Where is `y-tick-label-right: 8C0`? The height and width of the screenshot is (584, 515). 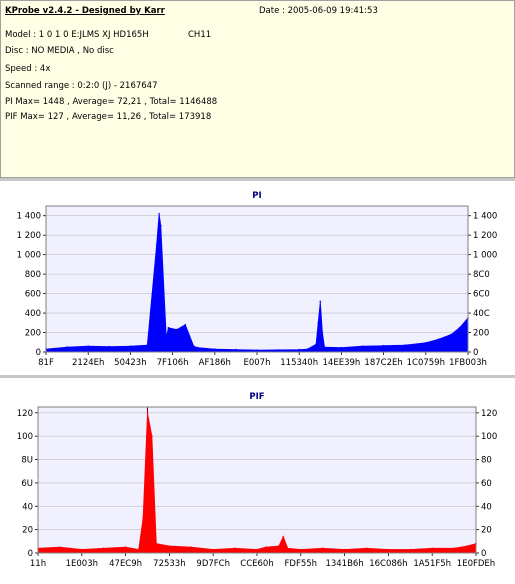 y-tick-label-right: 8C0 is located at coordinates (481, 275).